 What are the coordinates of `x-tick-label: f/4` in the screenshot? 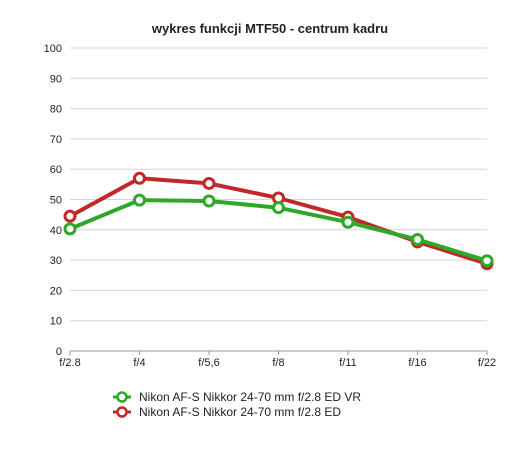 It's located at (139, 363).